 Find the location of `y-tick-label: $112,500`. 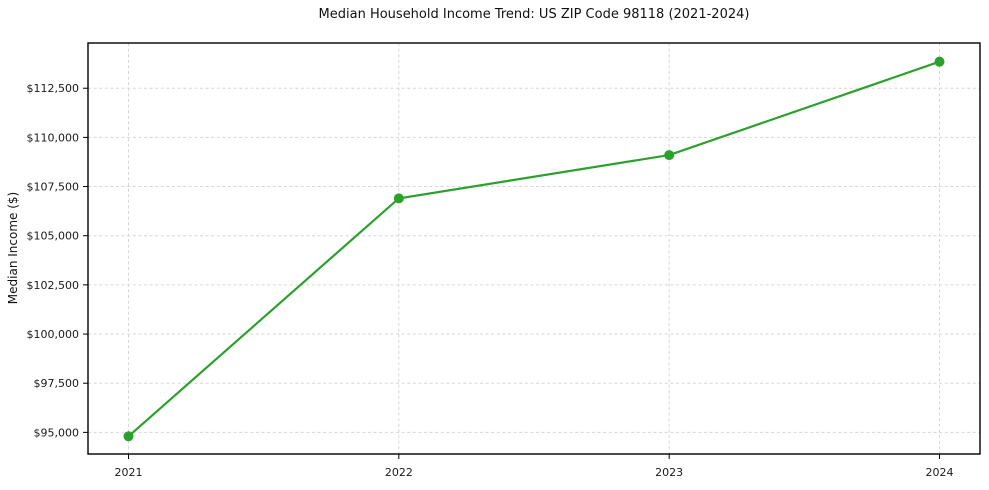

y-tick-label: $112,500 is located at coordinates (53, 88).